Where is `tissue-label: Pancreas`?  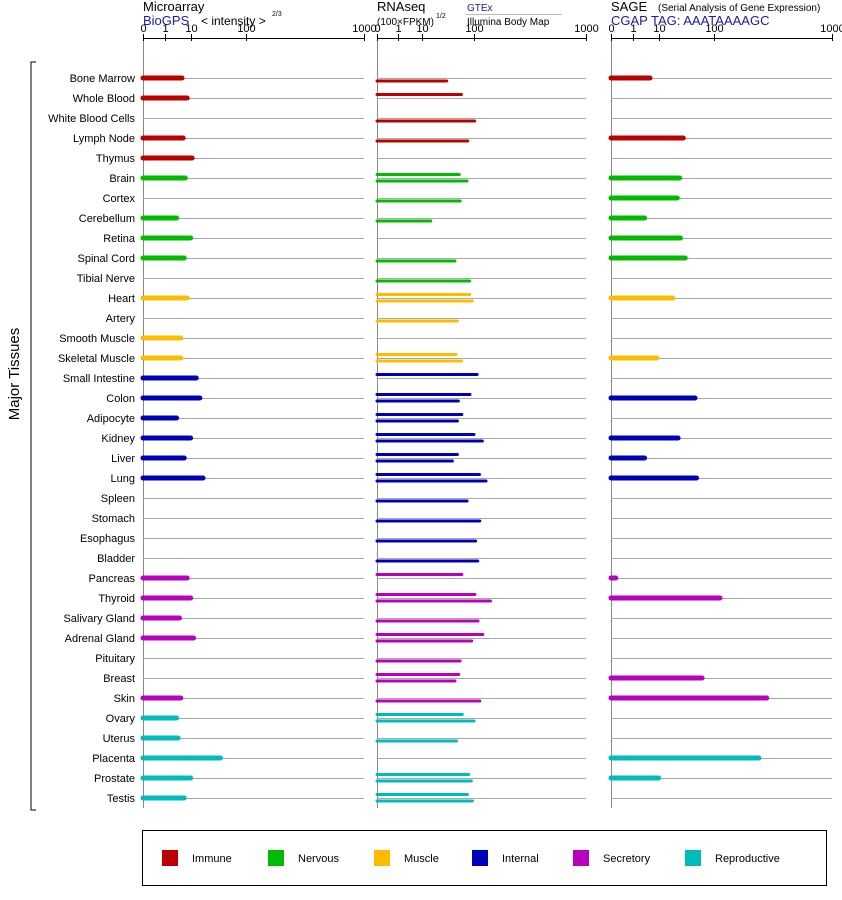
tissue-label: Pancreas is located at coordinates (112, 579).